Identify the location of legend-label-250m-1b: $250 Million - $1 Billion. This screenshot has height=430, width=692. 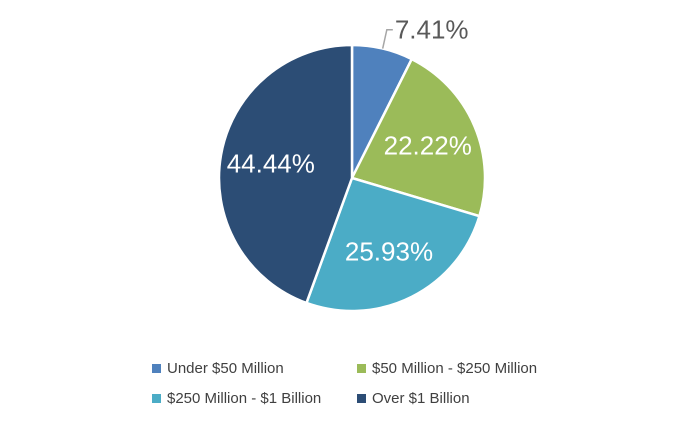
(244, 398).